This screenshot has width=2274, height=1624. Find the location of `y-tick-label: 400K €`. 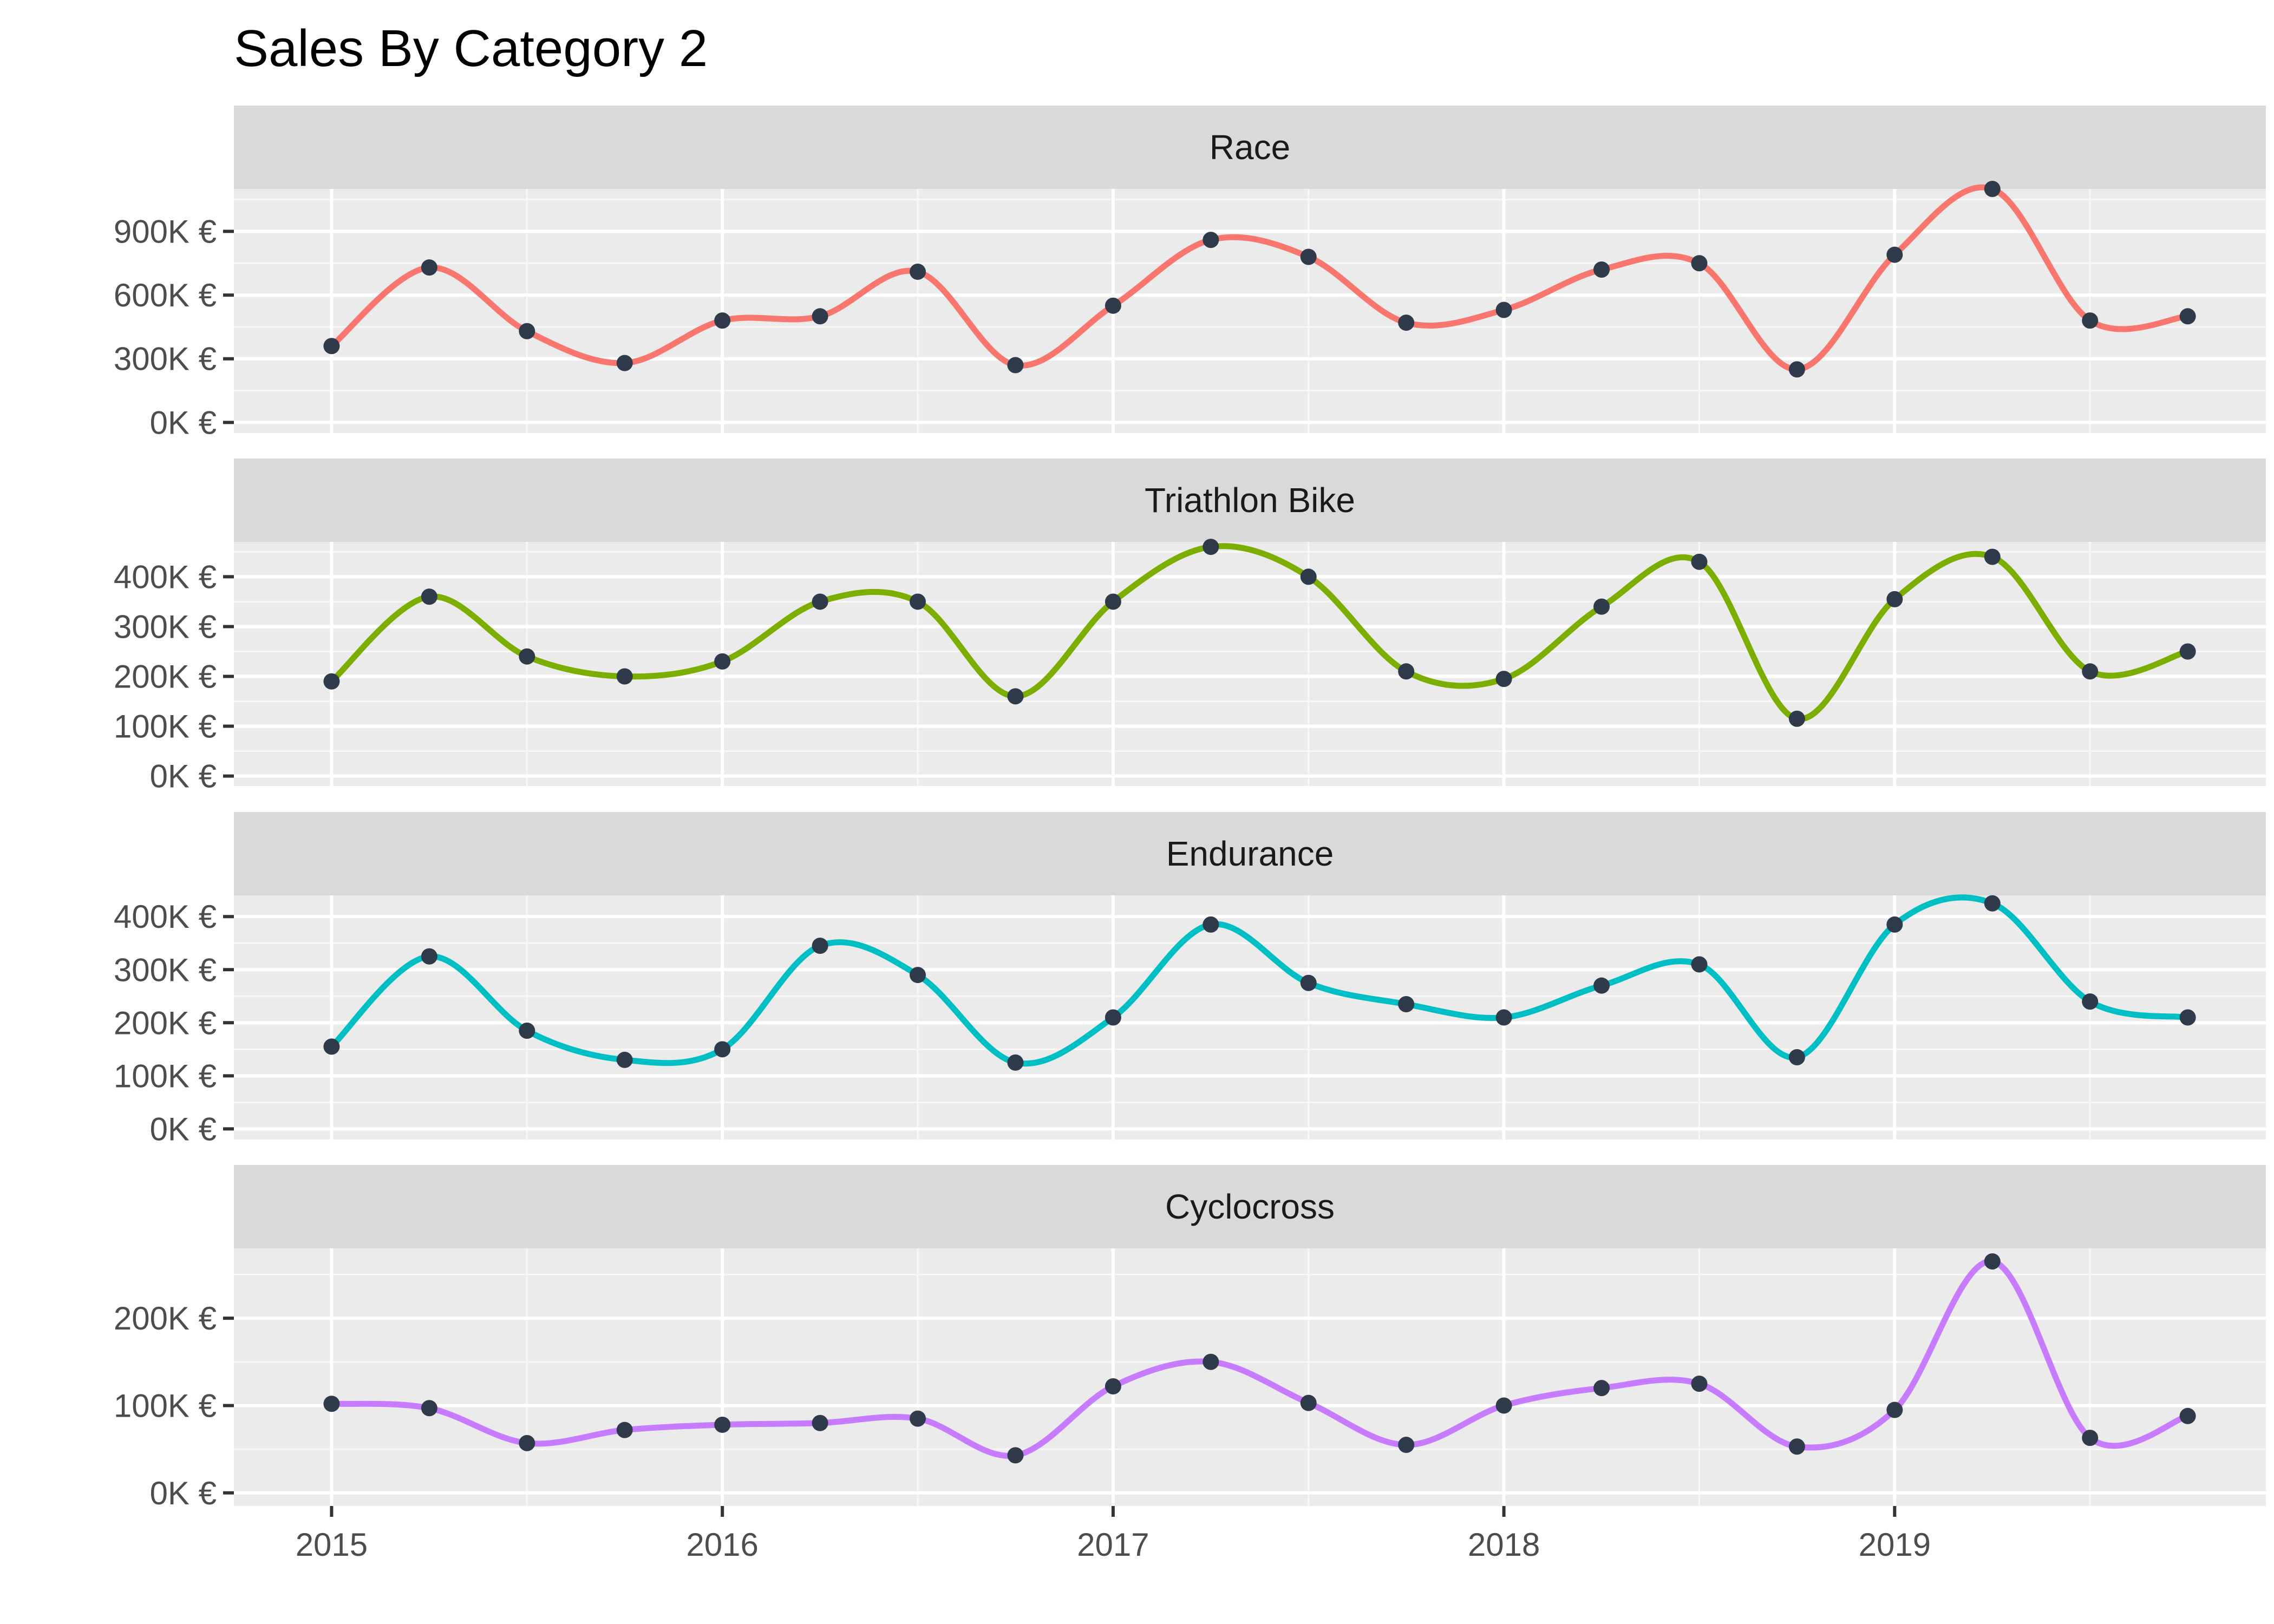

y-tick-label: 400K € is located at coordinates (166, 917).